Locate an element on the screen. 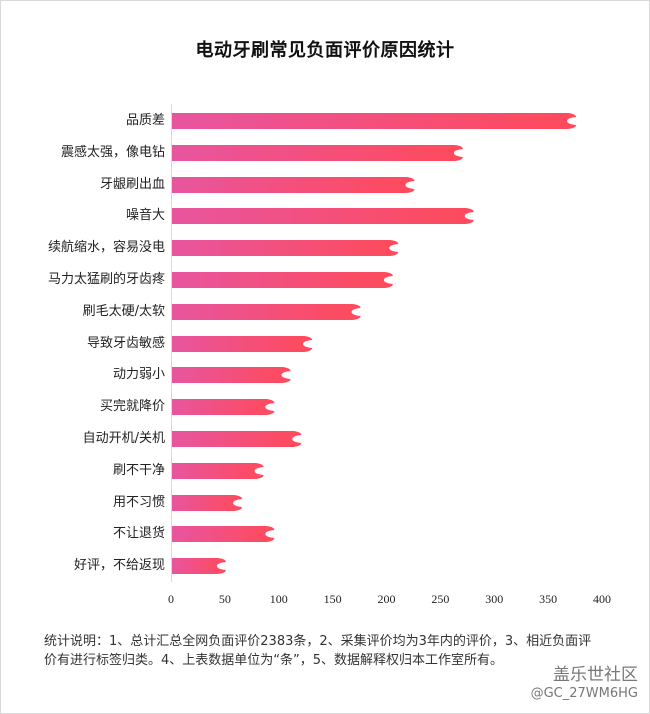  x-tick-label: 0 is located at coordinates (171, 599).